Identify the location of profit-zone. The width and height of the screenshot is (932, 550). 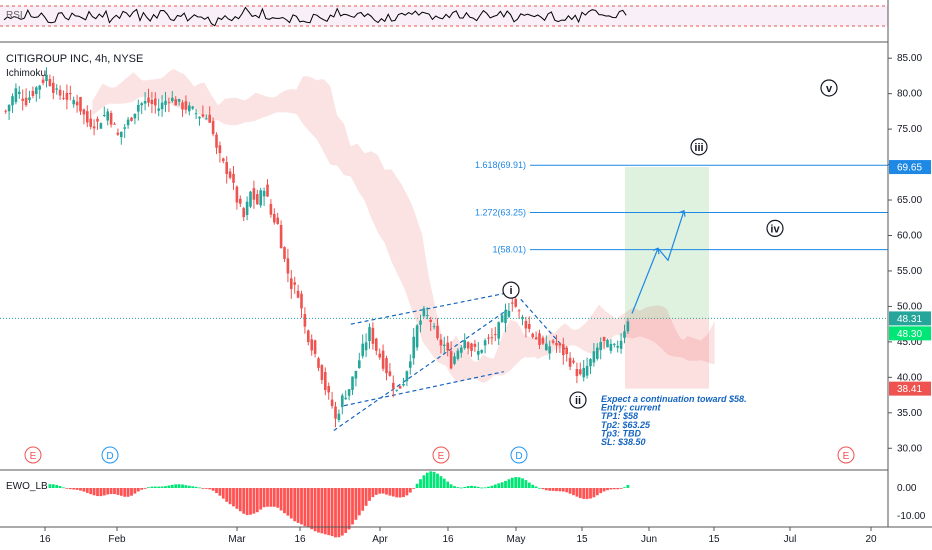
(667, 243).